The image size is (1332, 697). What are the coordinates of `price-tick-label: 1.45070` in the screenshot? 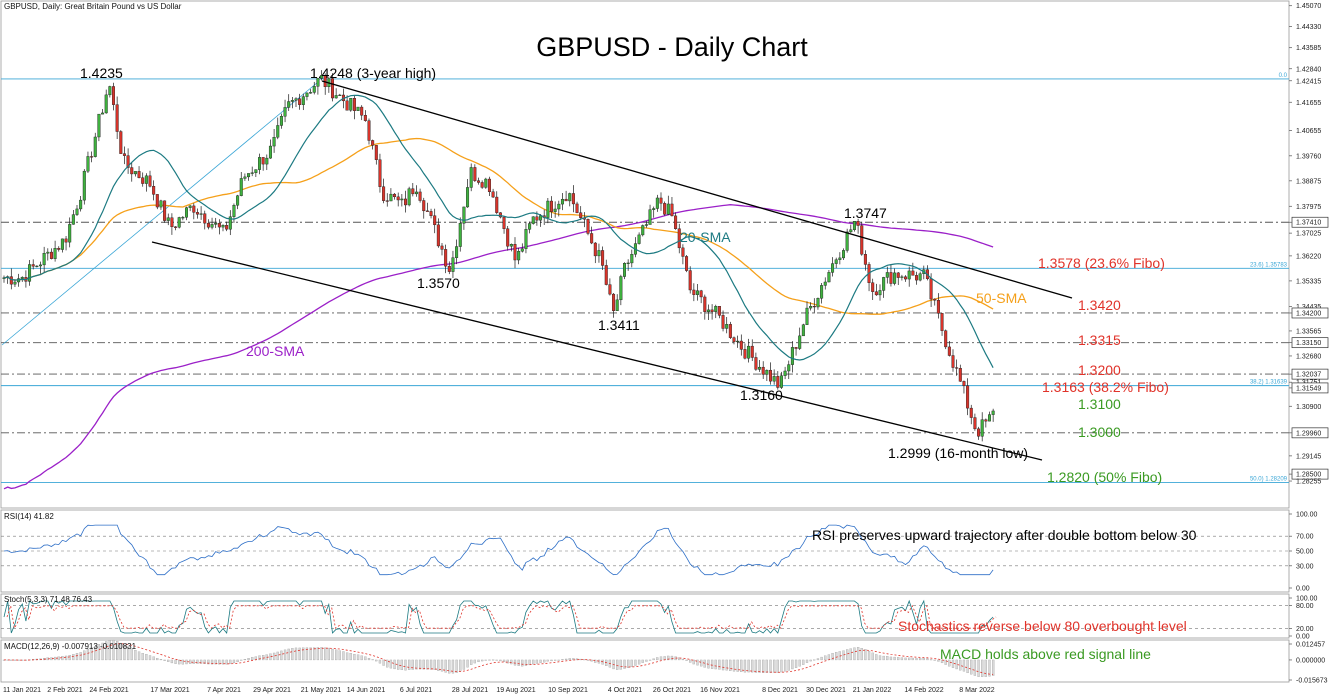 It's located at (1308, 6).